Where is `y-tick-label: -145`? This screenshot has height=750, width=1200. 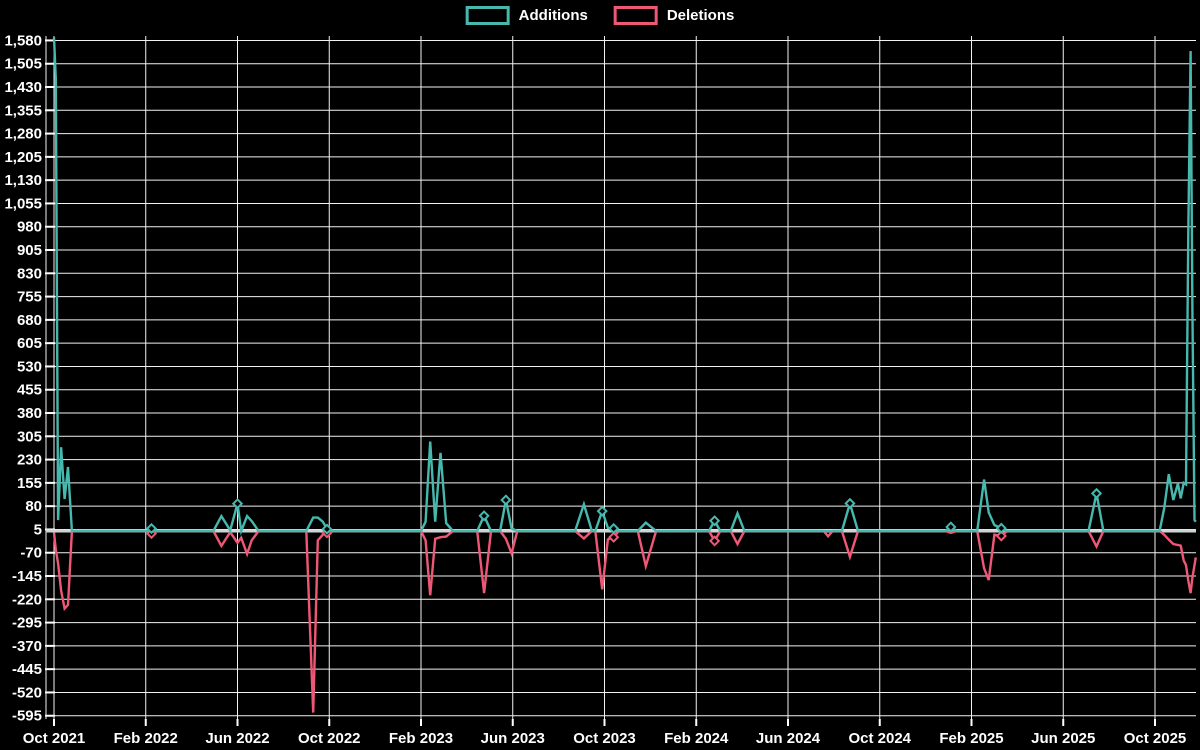
y-tick-label: -145 is located at coordinates (27, 576).